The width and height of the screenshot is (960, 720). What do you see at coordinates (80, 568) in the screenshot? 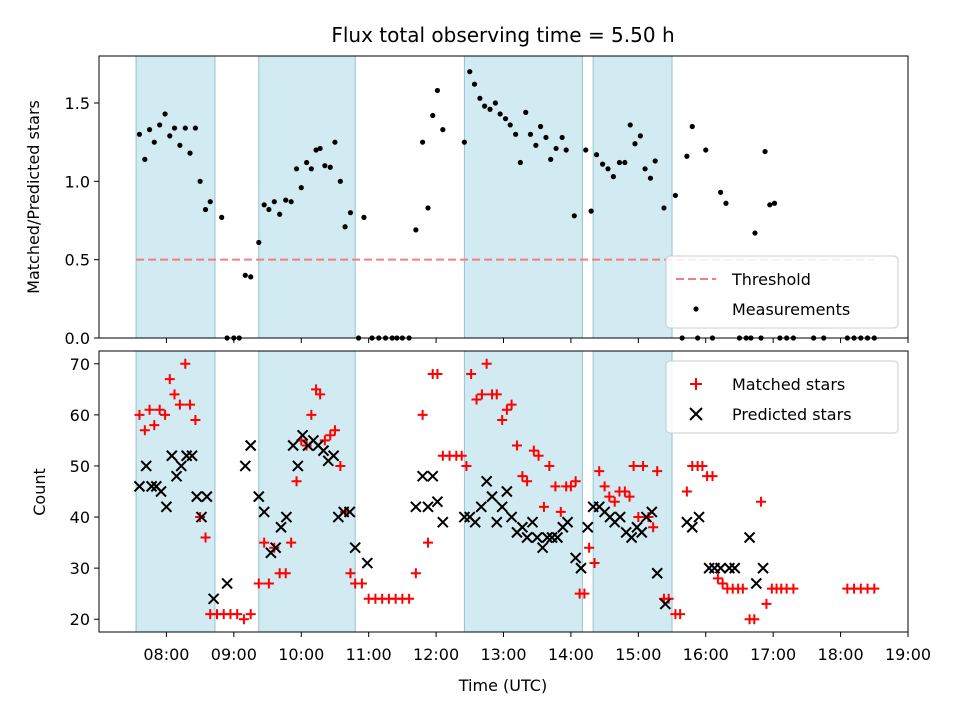
I see `y-tick-label: 30` at bounding box center [80, 568].